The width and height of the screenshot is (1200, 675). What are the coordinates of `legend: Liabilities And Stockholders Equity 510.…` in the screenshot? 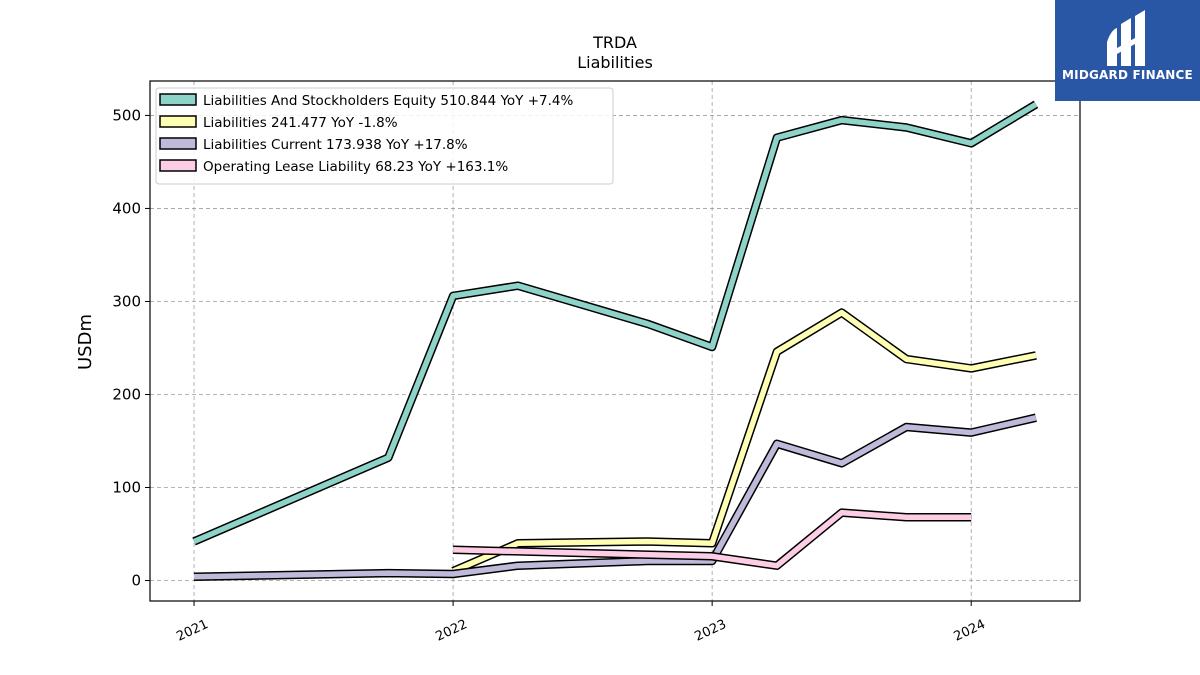 It's located at (384, 136).